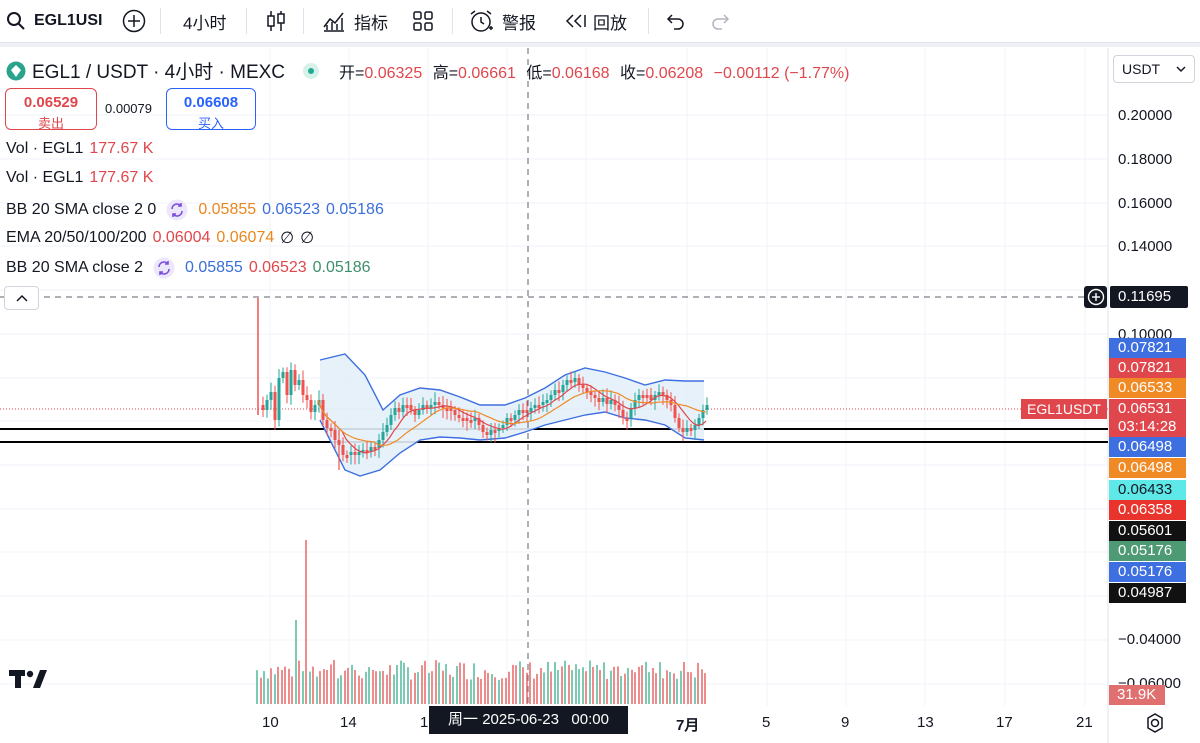 This screenshot has width=1200, height=743. What do you see at coordinates (371, 23) in the screenshot?
I see `indicators-label: 指标` at bounding box center [371, 23].